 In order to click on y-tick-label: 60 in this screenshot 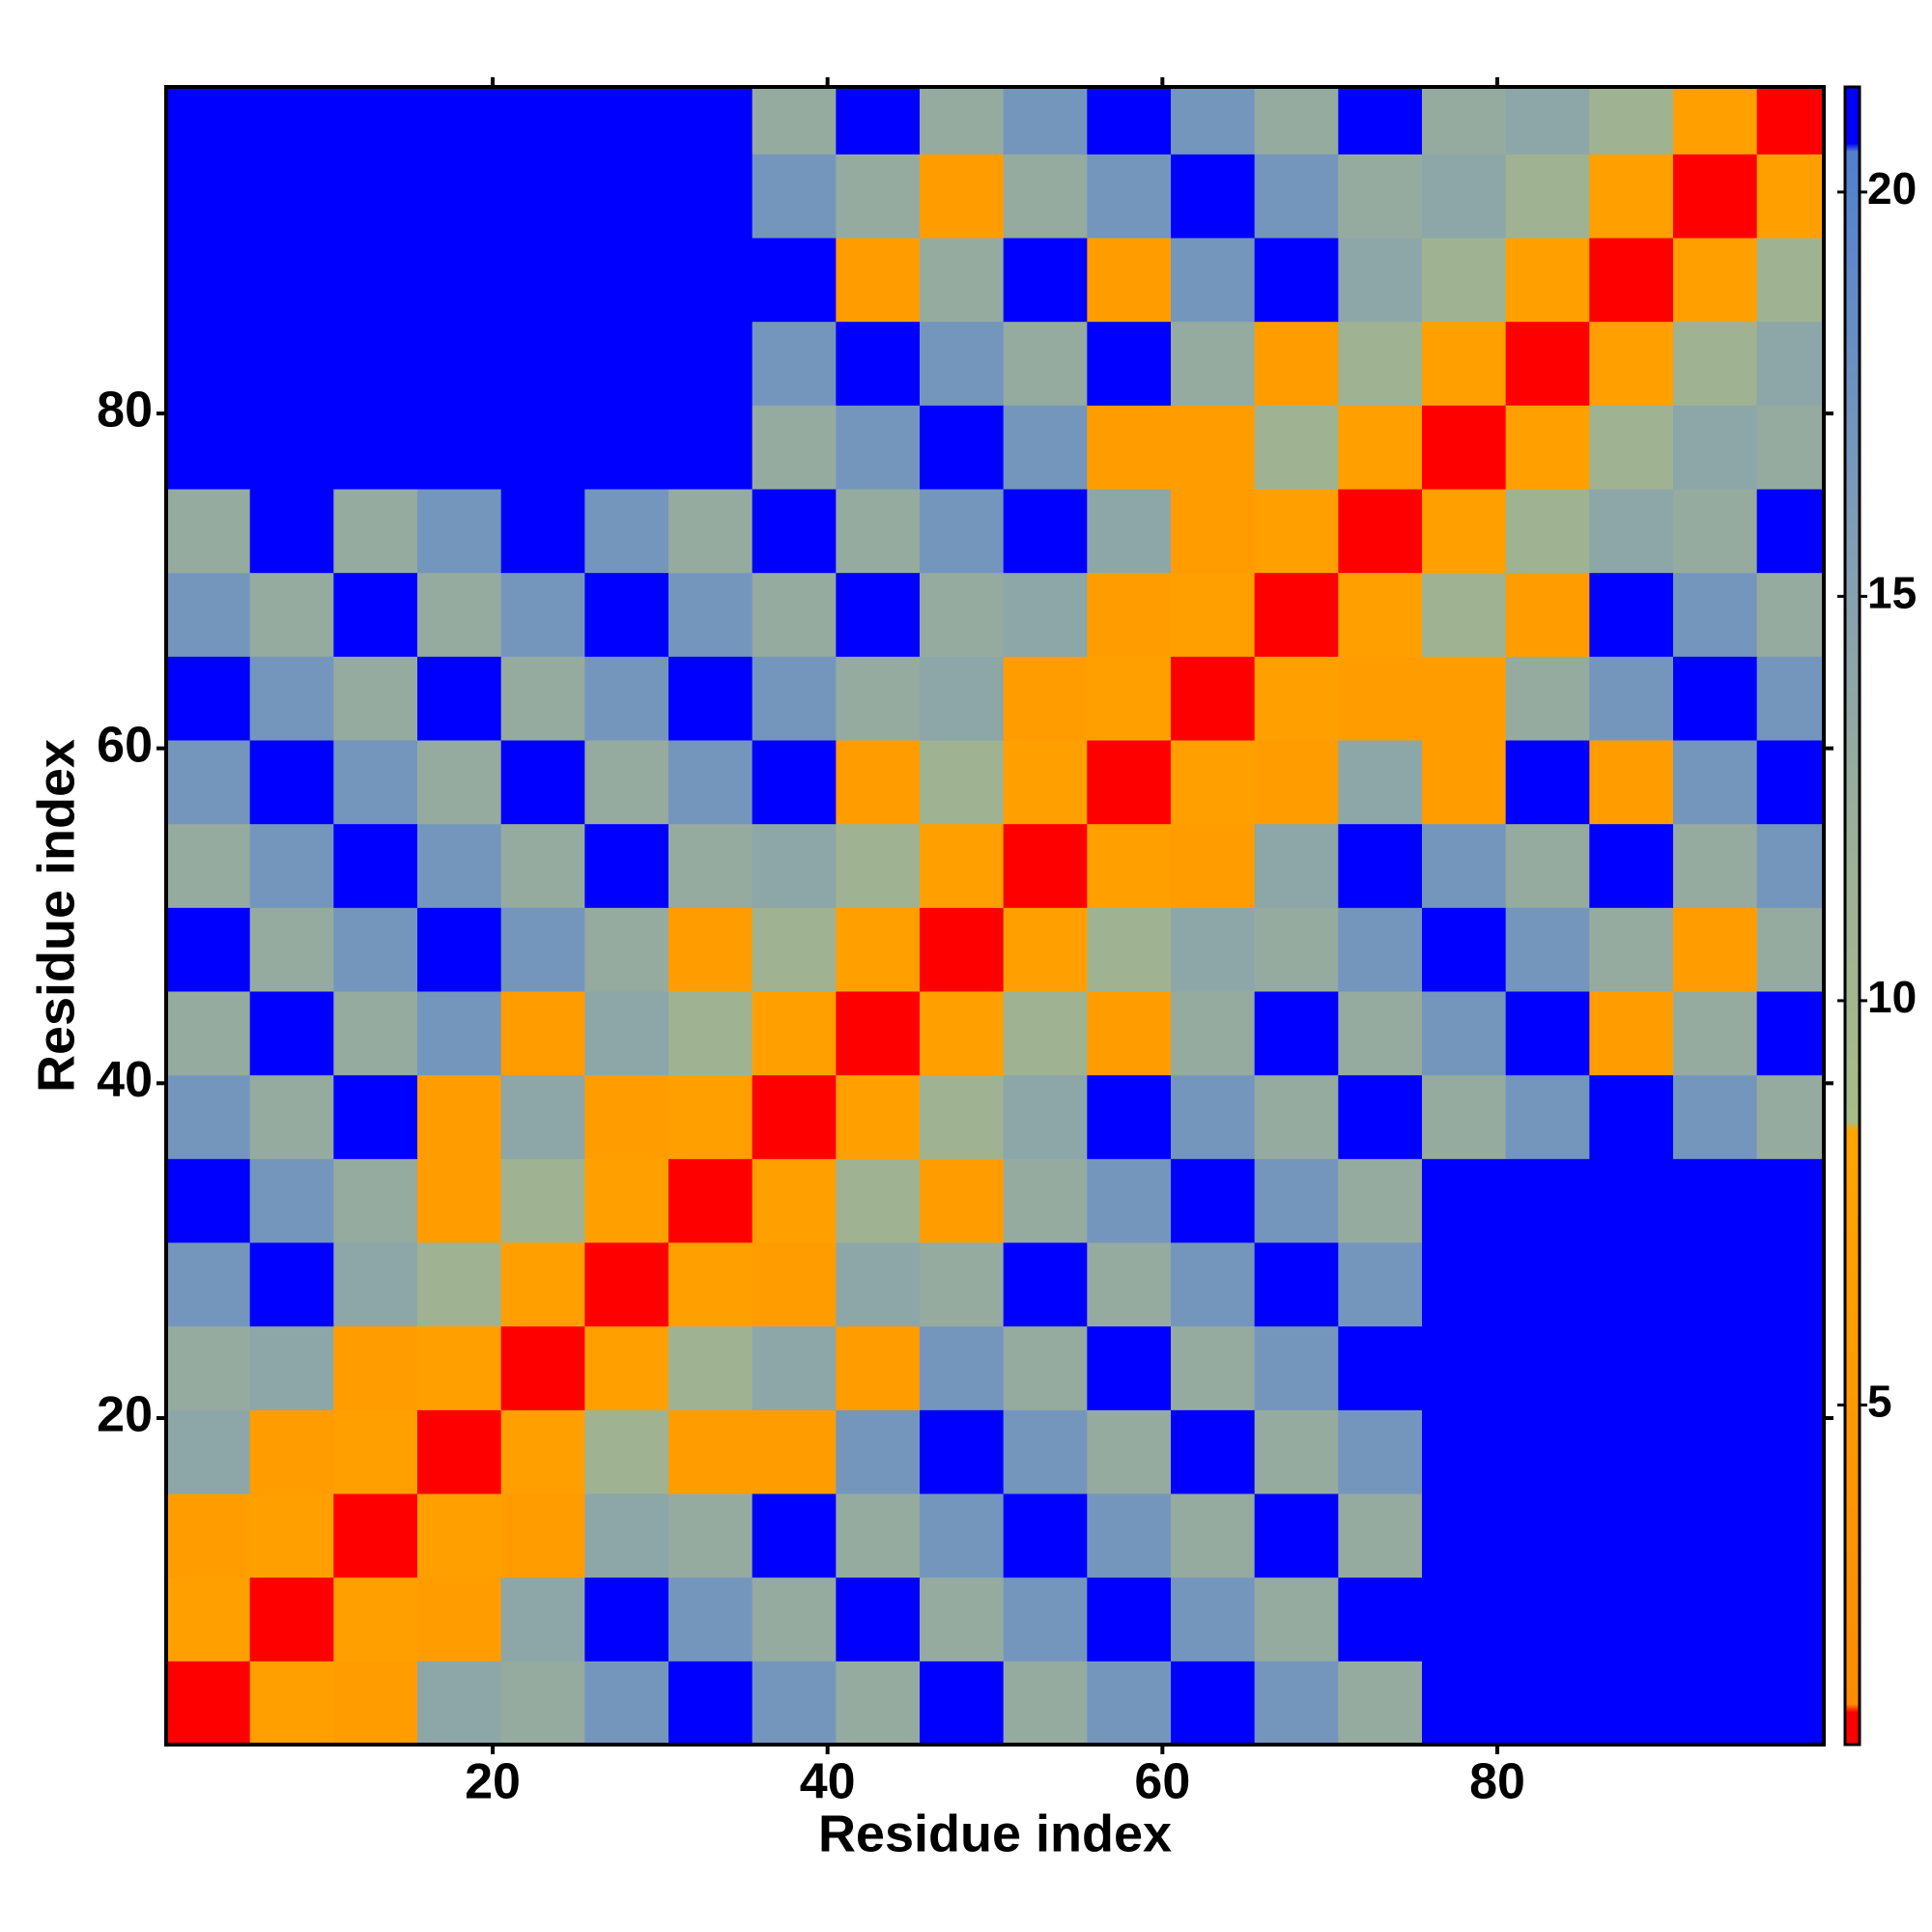, I will do `click(125, 745)`.